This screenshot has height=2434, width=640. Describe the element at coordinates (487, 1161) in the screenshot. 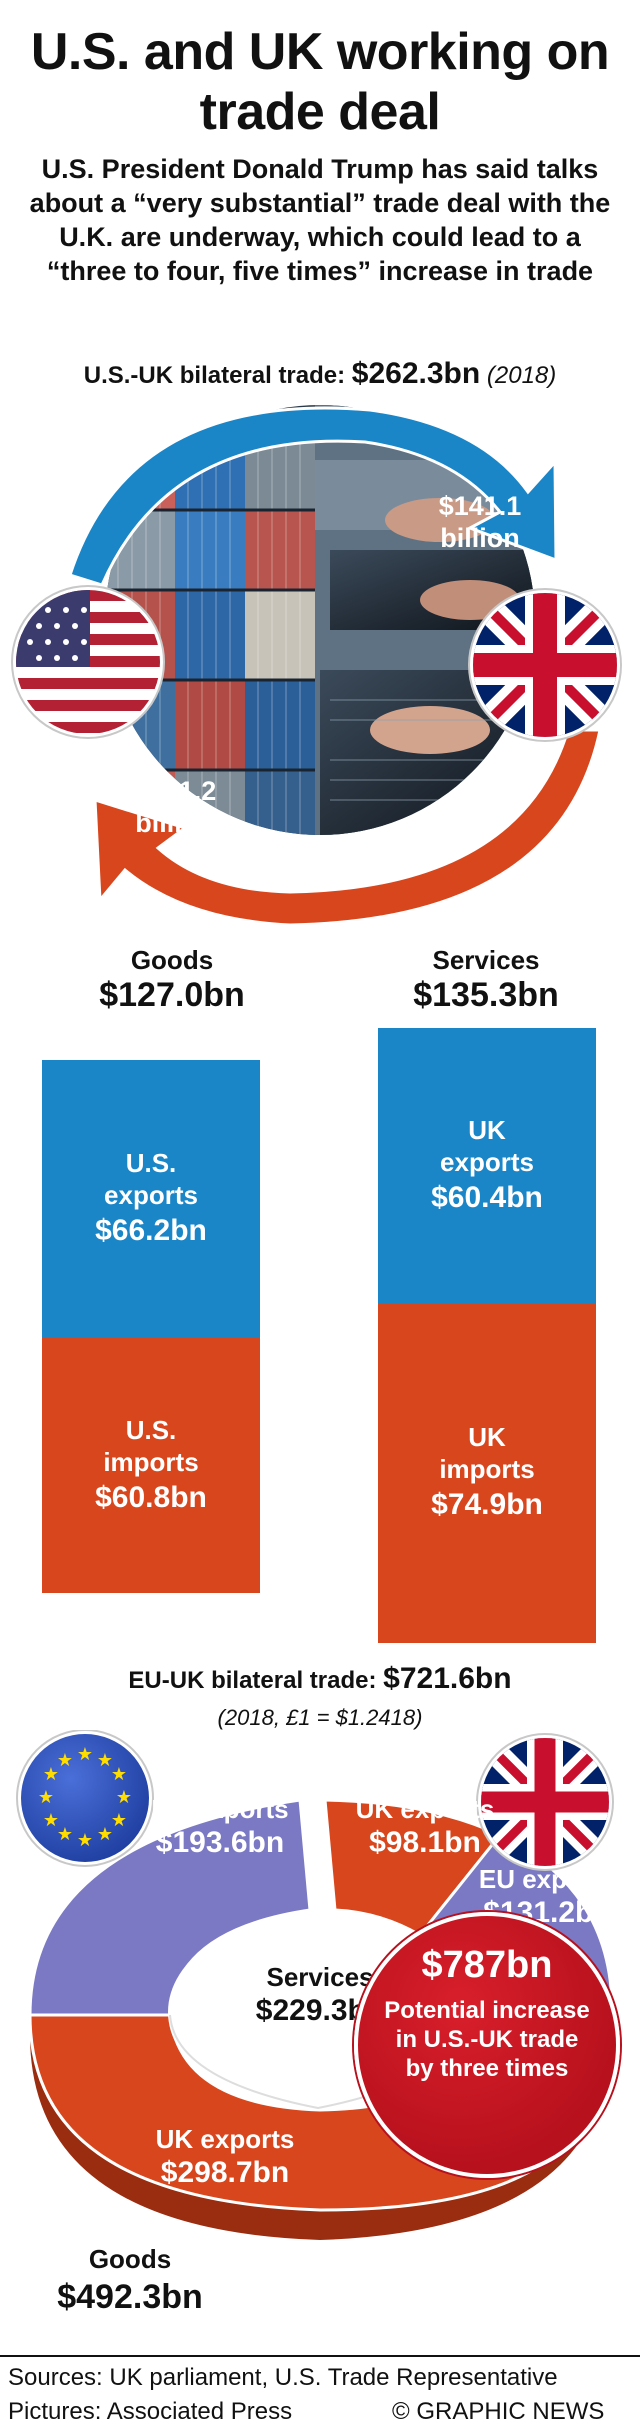

I see `services-uk-exports-l2: exports` at that location.